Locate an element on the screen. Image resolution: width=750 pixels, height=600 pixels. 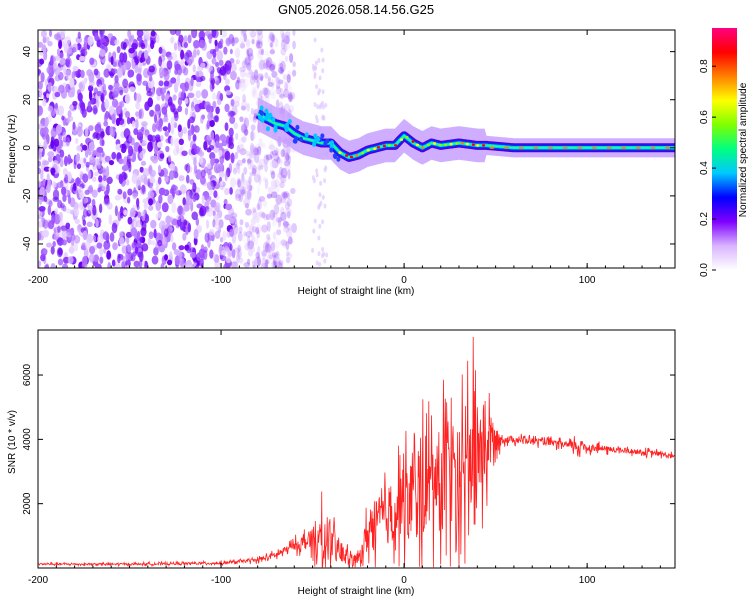
snr-x-label: Height of straight line (km) is located at coordinates (356, 591).